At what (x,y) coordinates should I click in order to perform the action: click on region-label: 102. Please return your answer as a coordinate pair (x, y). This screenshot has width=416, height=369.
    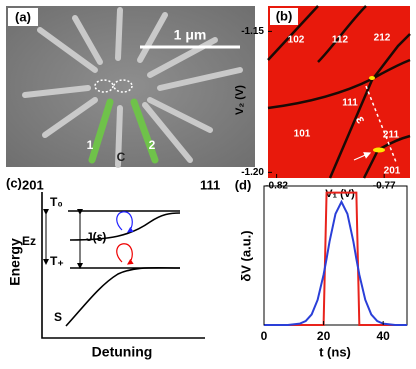
    Looking at the image, I should click on (296, 40).